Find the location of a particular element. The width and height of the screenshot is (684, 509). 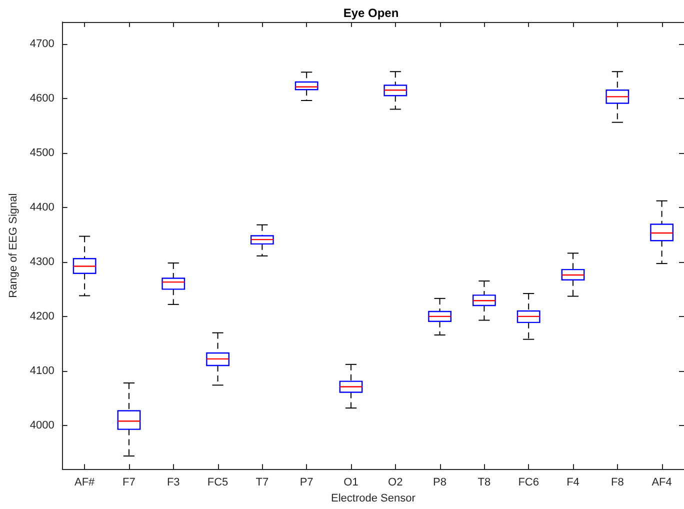

x-tick-label: AF4 is located at coordinates (662, 482).